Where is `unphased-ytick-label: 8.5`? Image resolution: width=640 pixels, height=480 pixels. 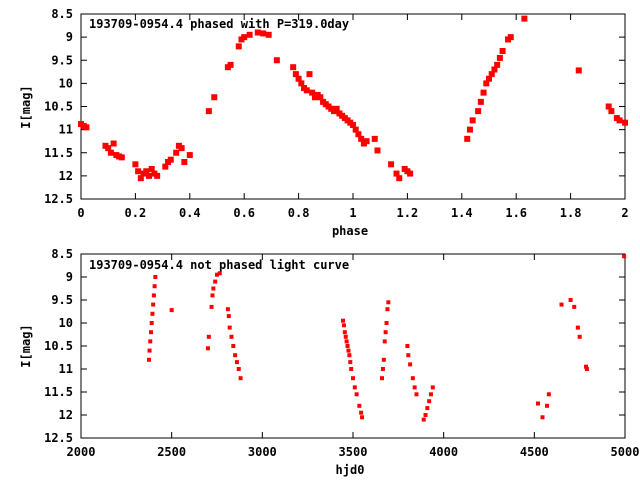
unphased-ytick-label: 8.5 is located at coordinates (62, 254).